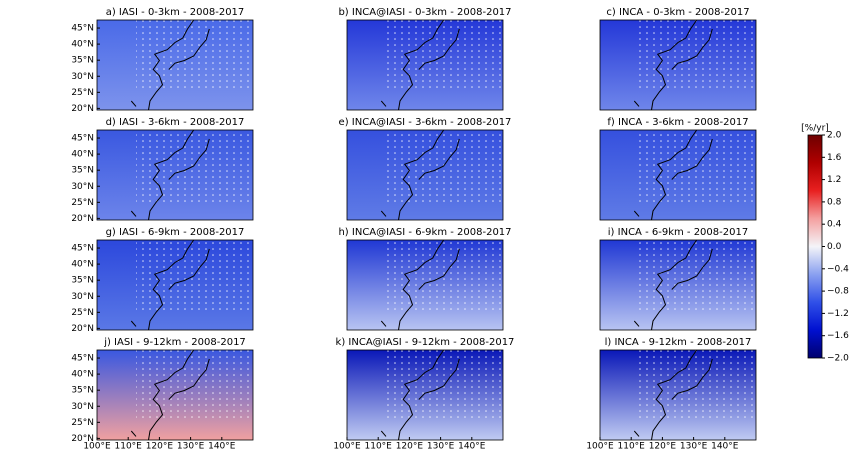  I want to click on panel-title: e) INCA@IASI - 3-6km - 2008-2017, so click(425, 122).